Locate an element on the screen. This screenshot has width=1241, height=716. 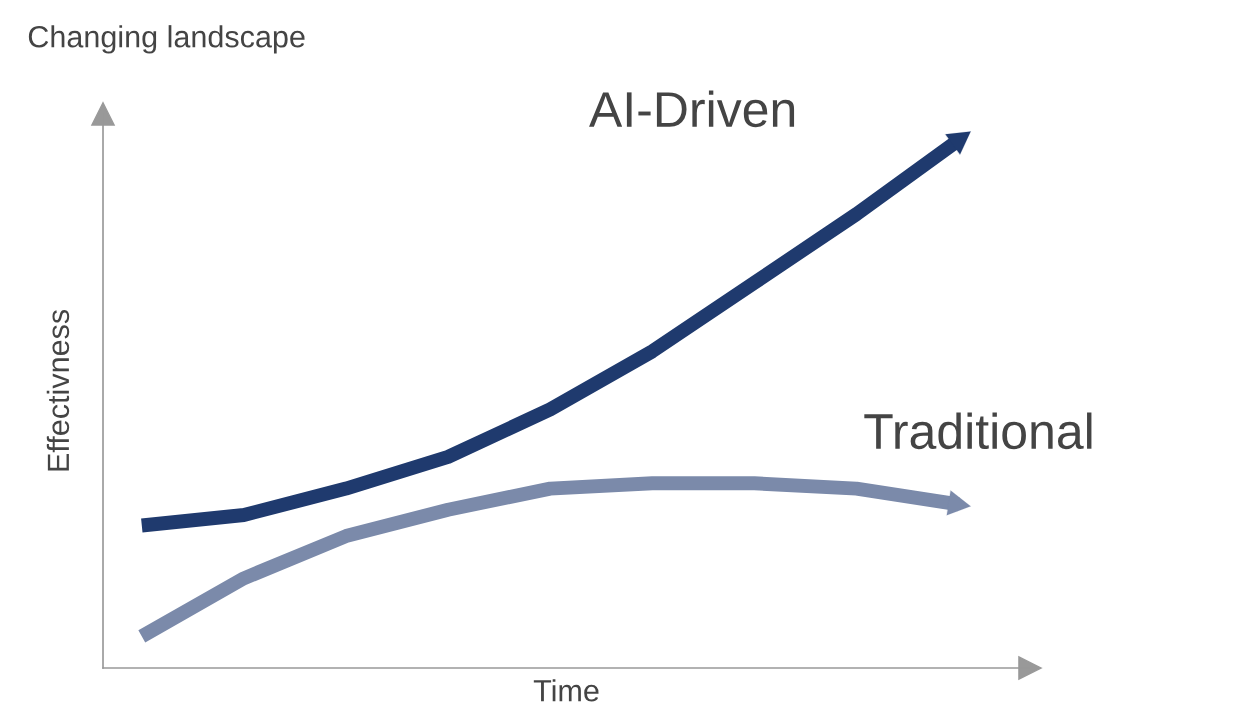
x-axis-title: Time is located at coordinates (566, 690).